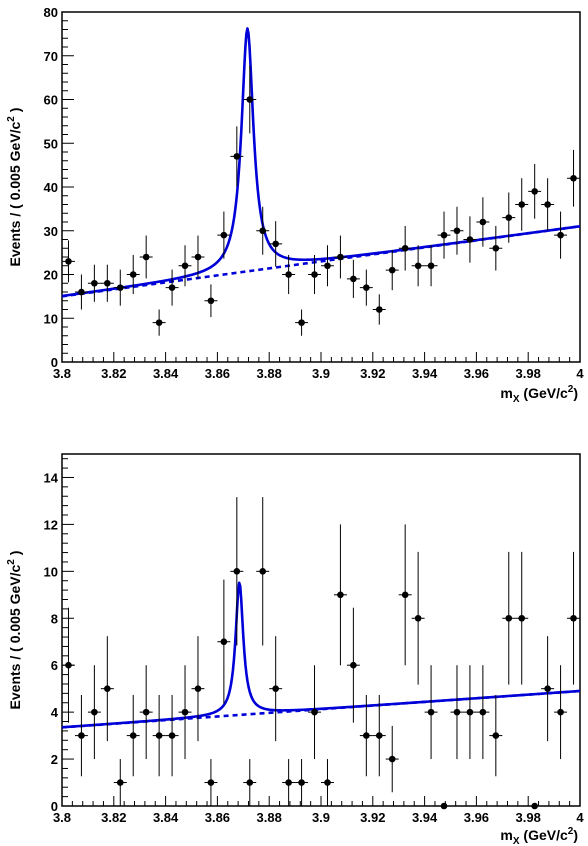 The width and height of the screenshot is (588, 846). What do you see at coordinates (51, 187) in the screenshot?
I see `y-tick-label: 40` at bounding box center [51, 187].